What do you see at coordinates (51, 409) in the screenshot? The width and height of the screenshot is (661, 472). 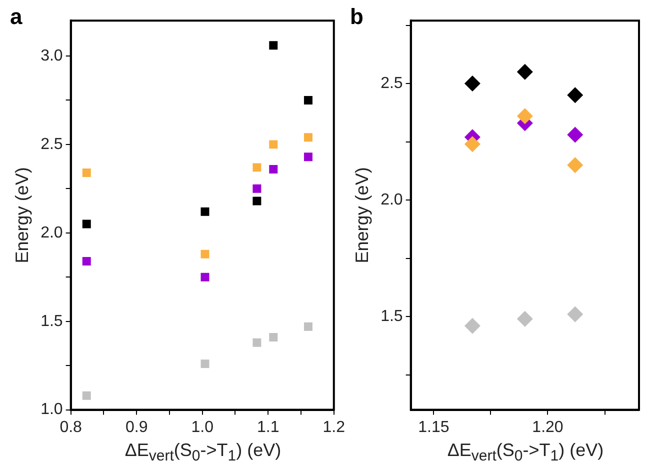 I see `y-tick-label: 1.0` at bounding box center [51, 409].